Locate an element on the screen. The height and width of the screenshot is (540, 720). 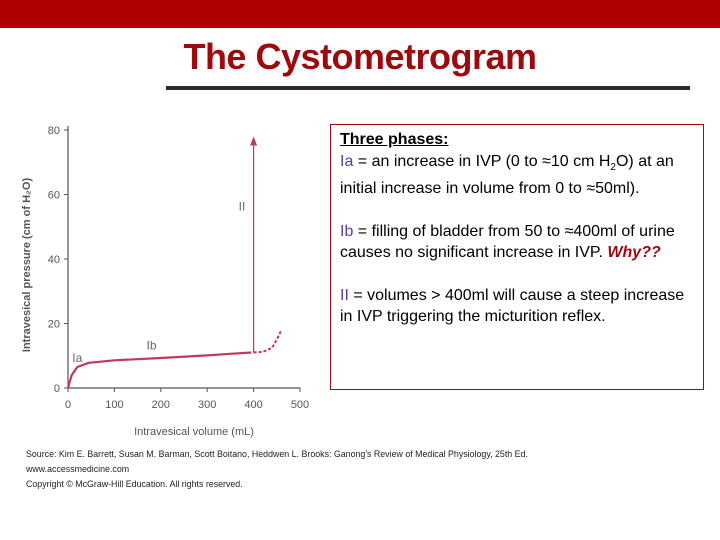
y-tick-label: 80 is located at coordinates (54, 131).